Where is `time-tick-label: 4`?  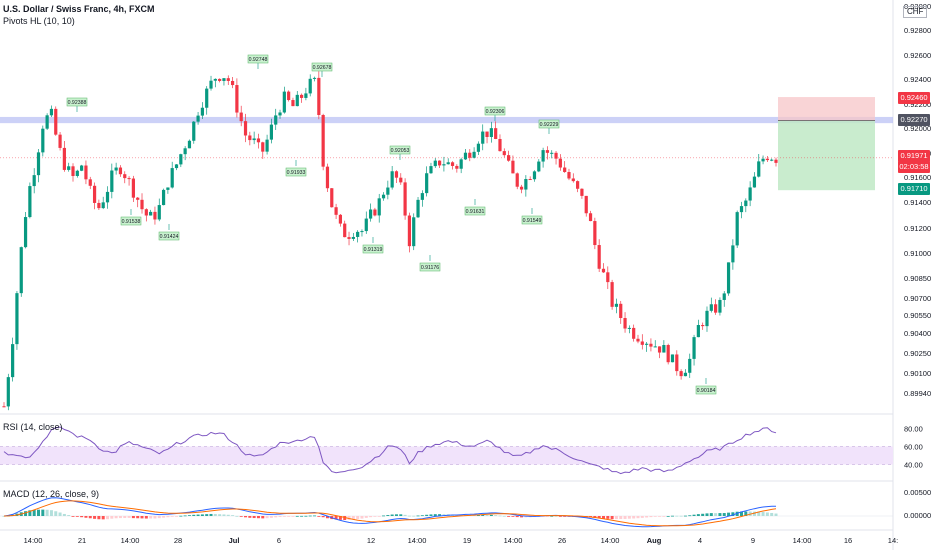 time-tick-label: 4 is located at coordinates (700, 540).